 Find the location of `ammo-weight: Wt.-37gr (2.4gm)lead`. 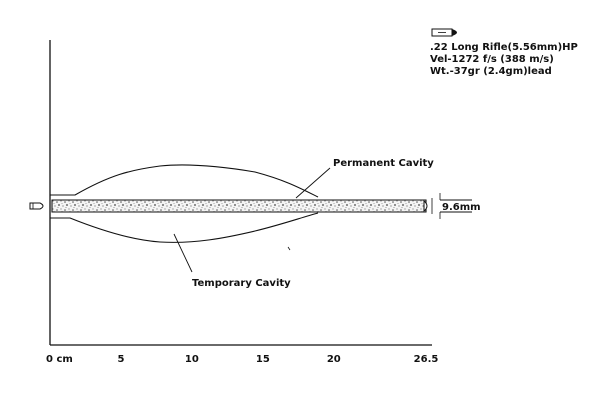

ammo-weight: Wt.-37gr (2.4gm)lead is located at coordinates (491, 71).